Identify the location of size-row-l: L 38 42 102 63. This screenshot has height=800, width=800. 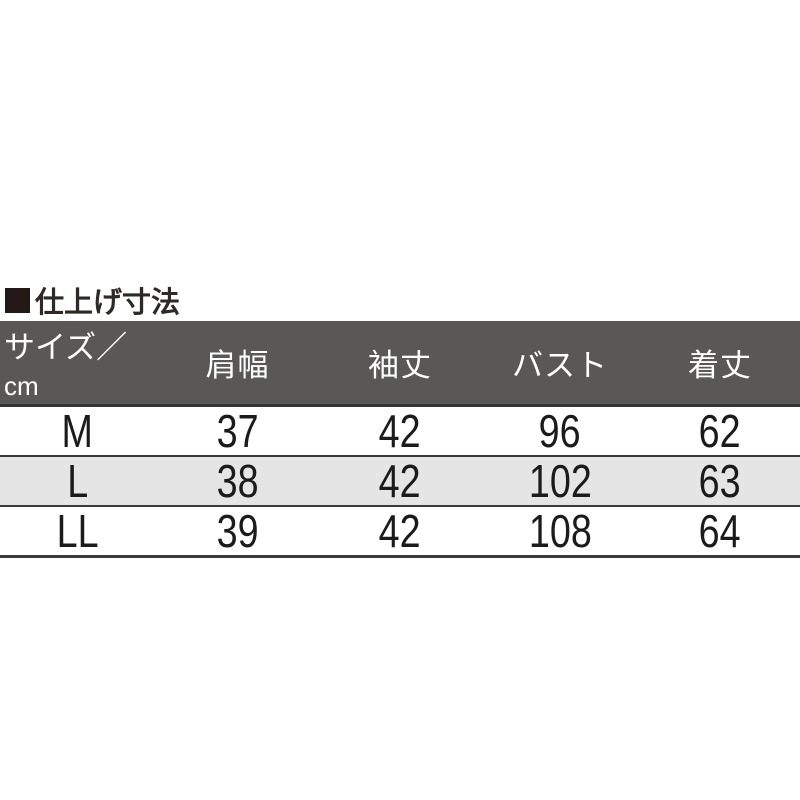
(400, 481).